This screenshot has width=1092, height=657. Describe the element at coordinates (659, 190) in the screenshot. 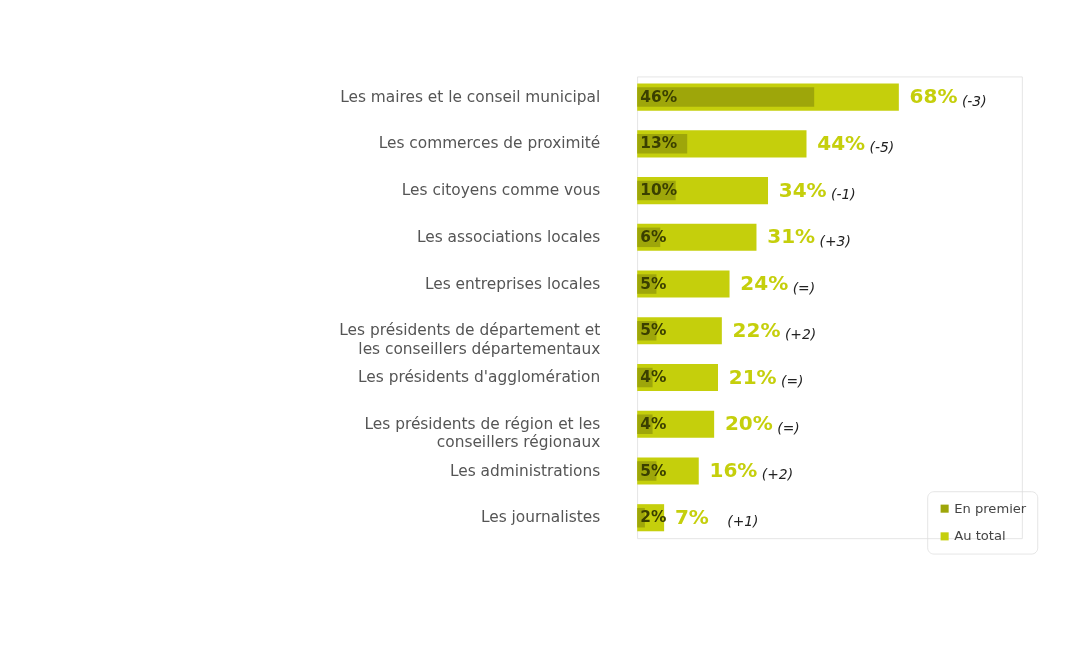

I see `data-label: 10%` at that location.